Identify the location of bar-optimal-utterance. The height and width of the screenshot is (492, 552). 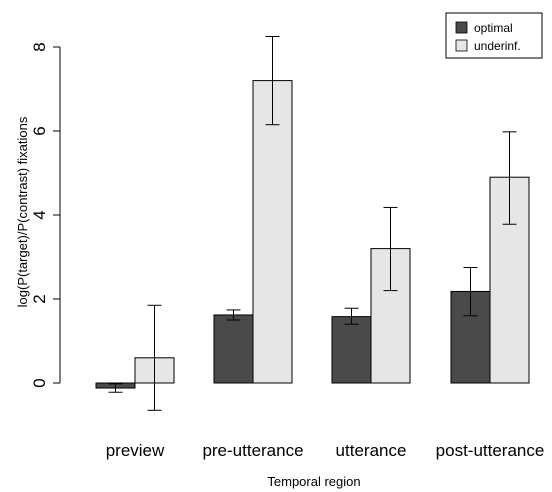
(351, 350).